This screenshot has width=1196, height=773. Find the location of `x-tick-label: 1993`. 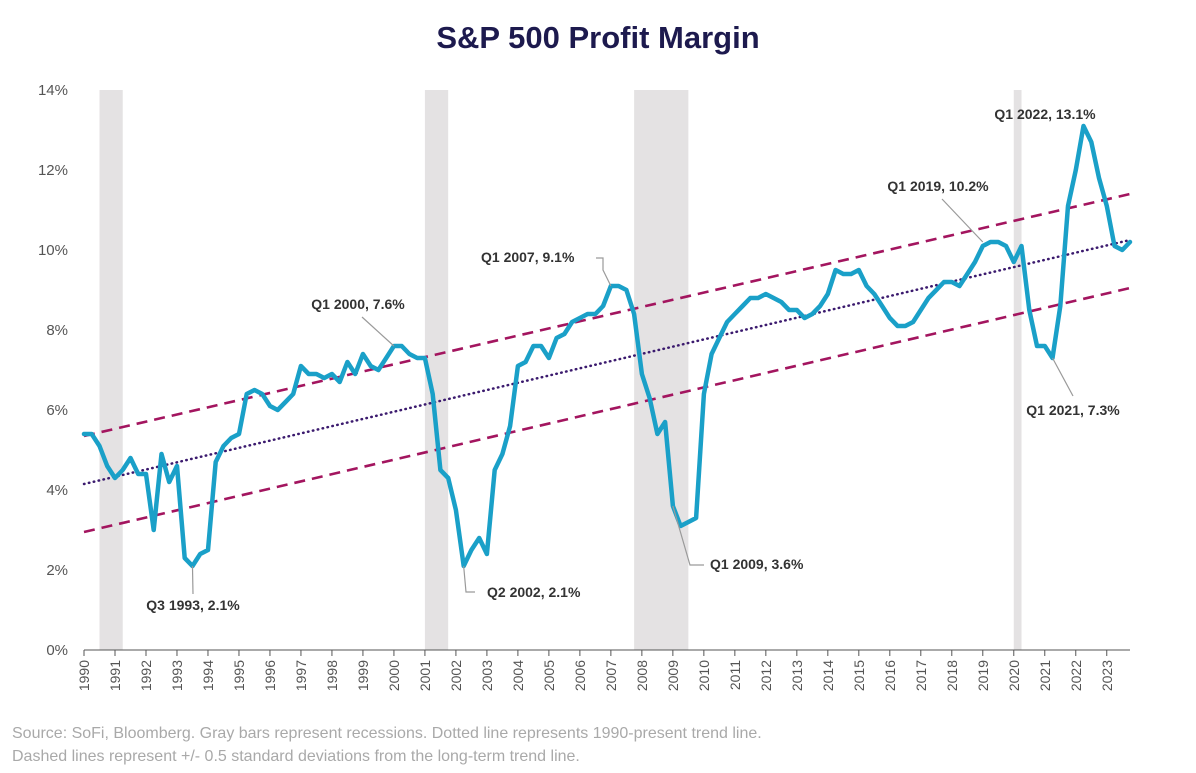

x-tick-label: 1993 is located at coordinates (177, 675).